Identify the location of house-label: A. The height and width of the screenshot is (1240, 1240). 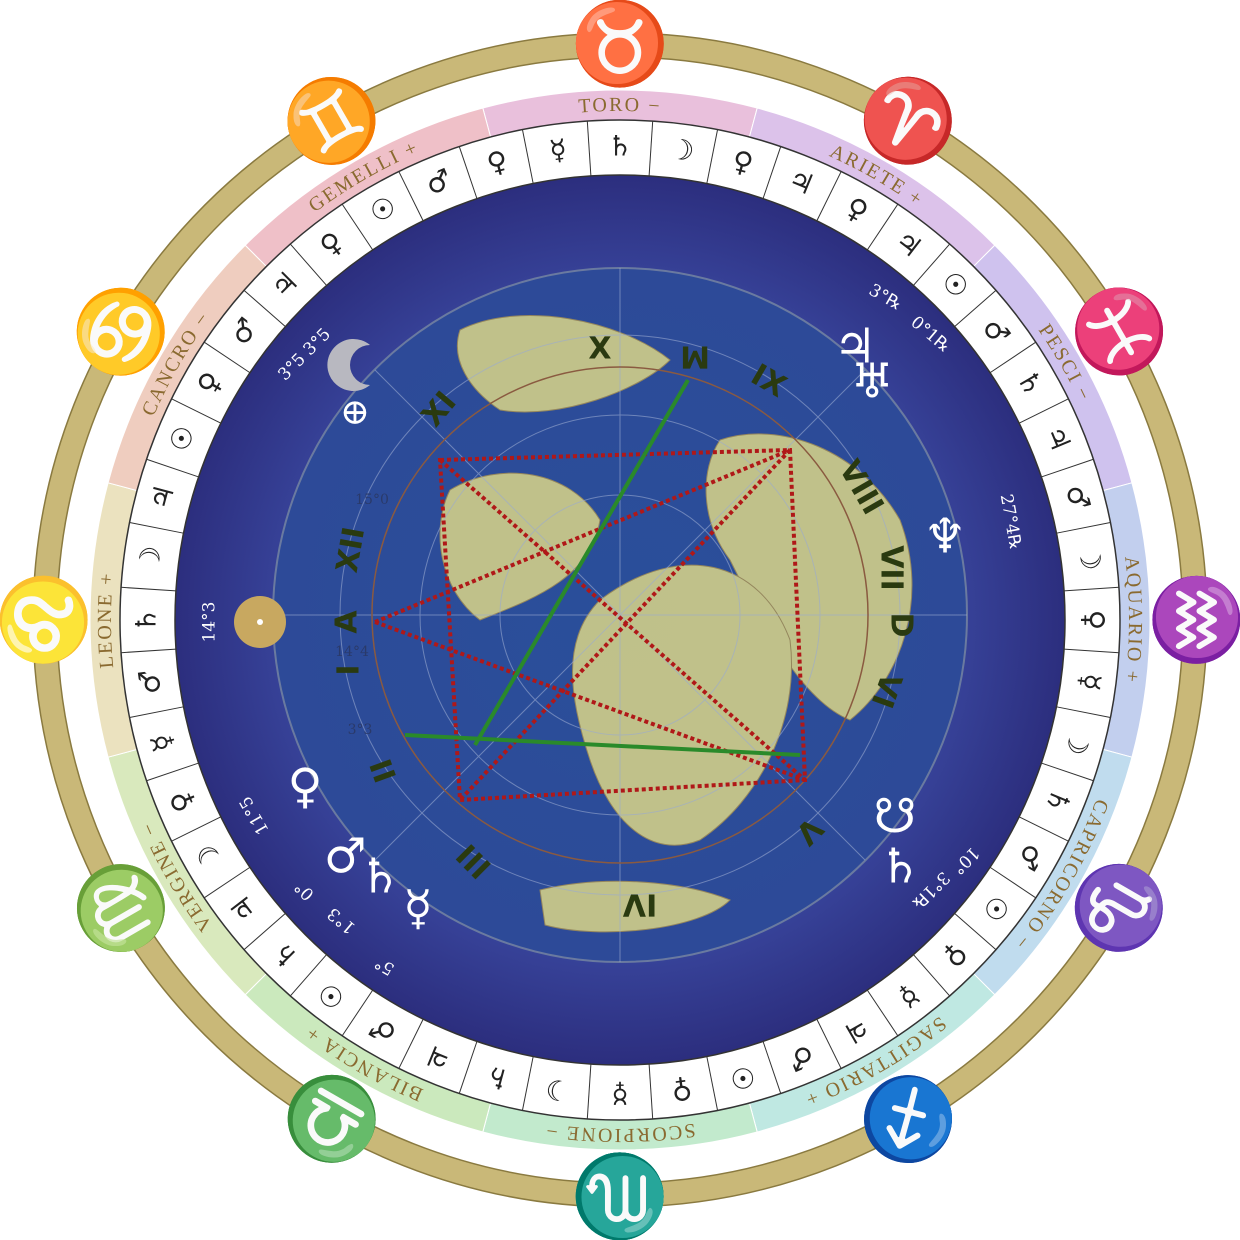
(347, 622).